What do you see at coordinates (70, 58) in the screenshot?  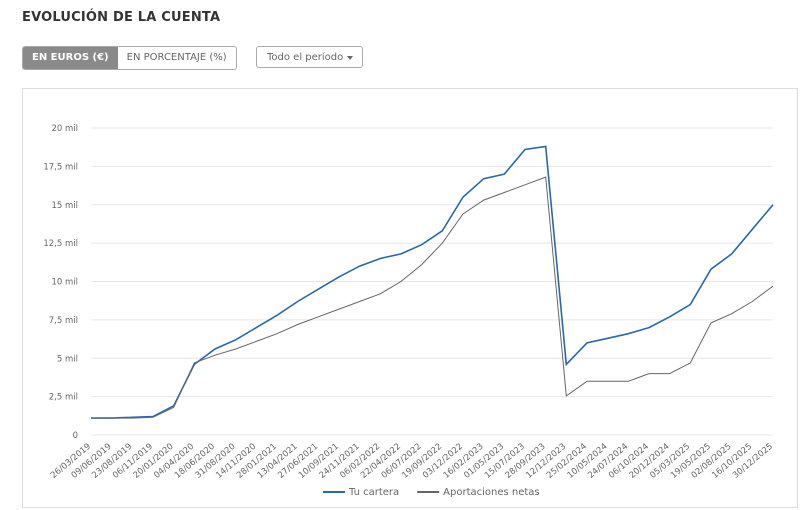 I see `unit-button: EN EUROS (€)` at bounding box center [70, 58].